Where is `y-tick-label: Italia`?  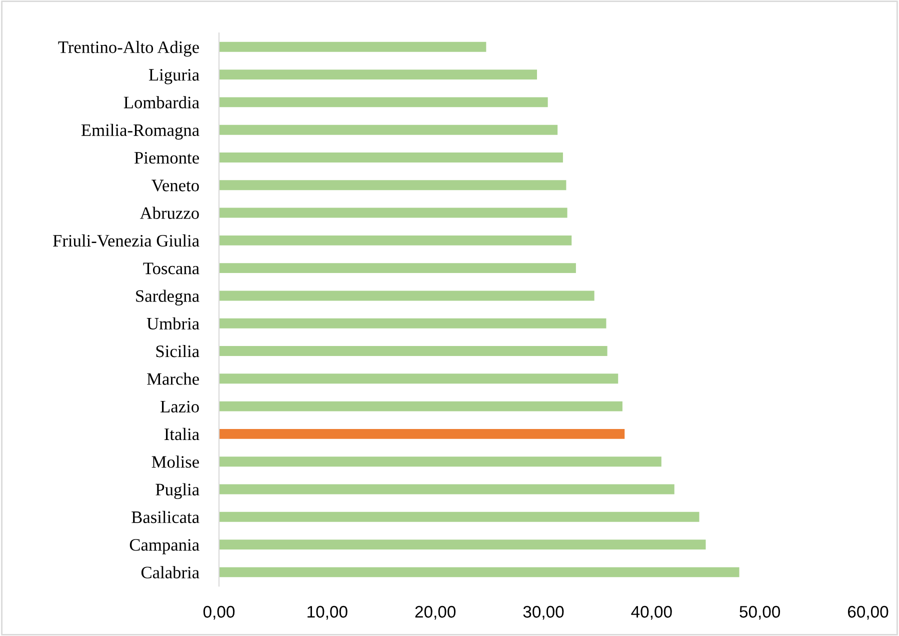
y-tick-label: Italia is located at coordinates (182, 434).